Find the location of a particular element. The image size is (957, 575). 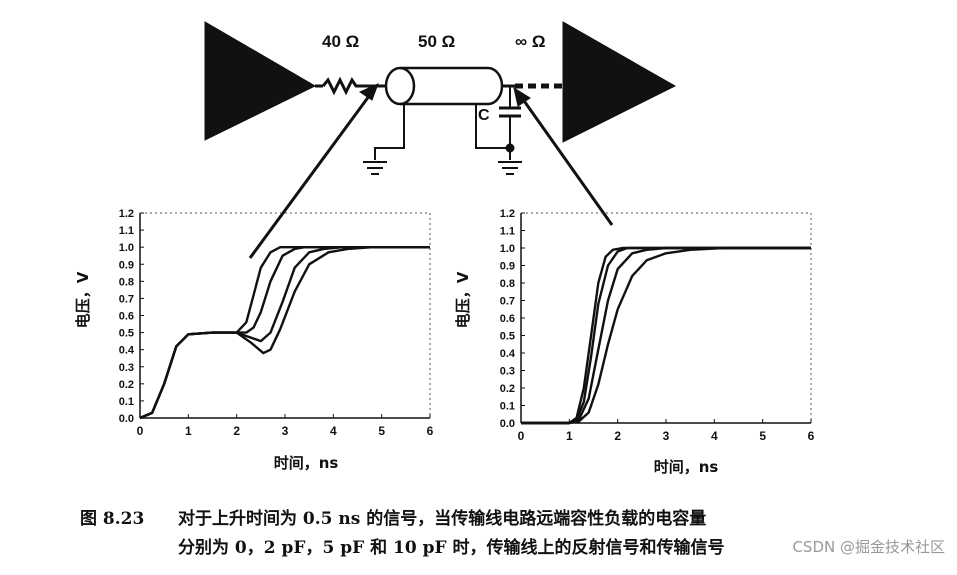

driver-resistance-label: 10 Ω is located at coordinates (272, 41).